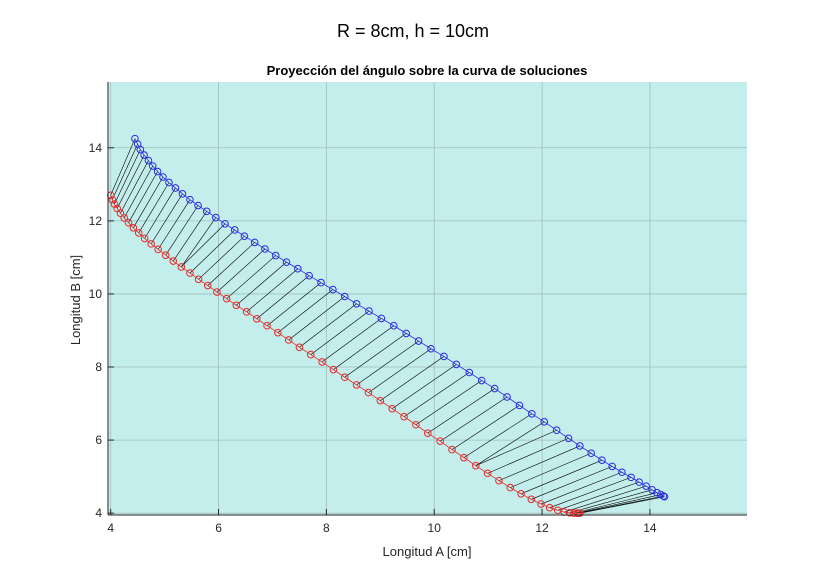 This screenshot has width=826, height=576. Describe the element at coordinates (650, 528) in the screenshot. I see `x-tick-label: 14` at that location.